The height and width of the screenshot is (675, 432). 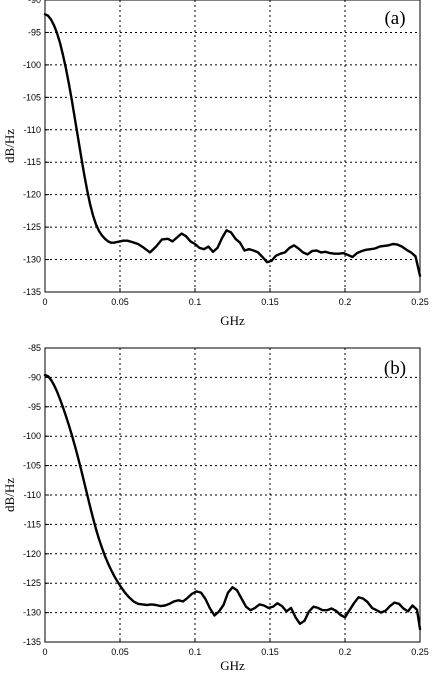 What do you see at coordinates (32, 292) in the screenshot?
I see `panel-a-y-tick-label: -135` at bounding box center [32, 292].